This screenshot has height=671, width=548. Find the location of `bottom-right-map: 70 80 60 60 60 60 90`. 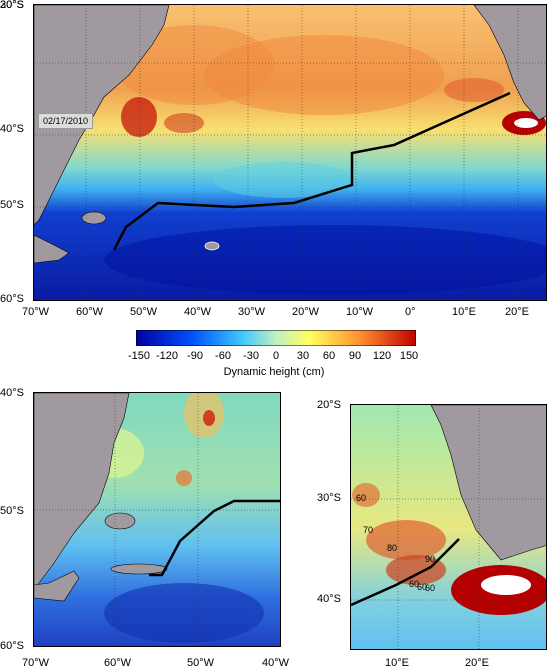

bottom-right-map: 70 80 60 60 60 60 90 is located at coordinates (448, 527).